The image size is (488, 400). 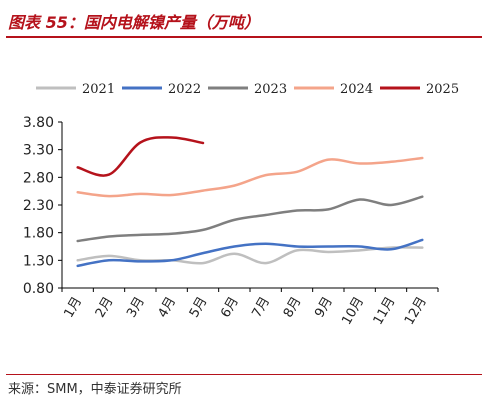 I want to click on y-tick-label: 2.30, so click(x=38, y=206).